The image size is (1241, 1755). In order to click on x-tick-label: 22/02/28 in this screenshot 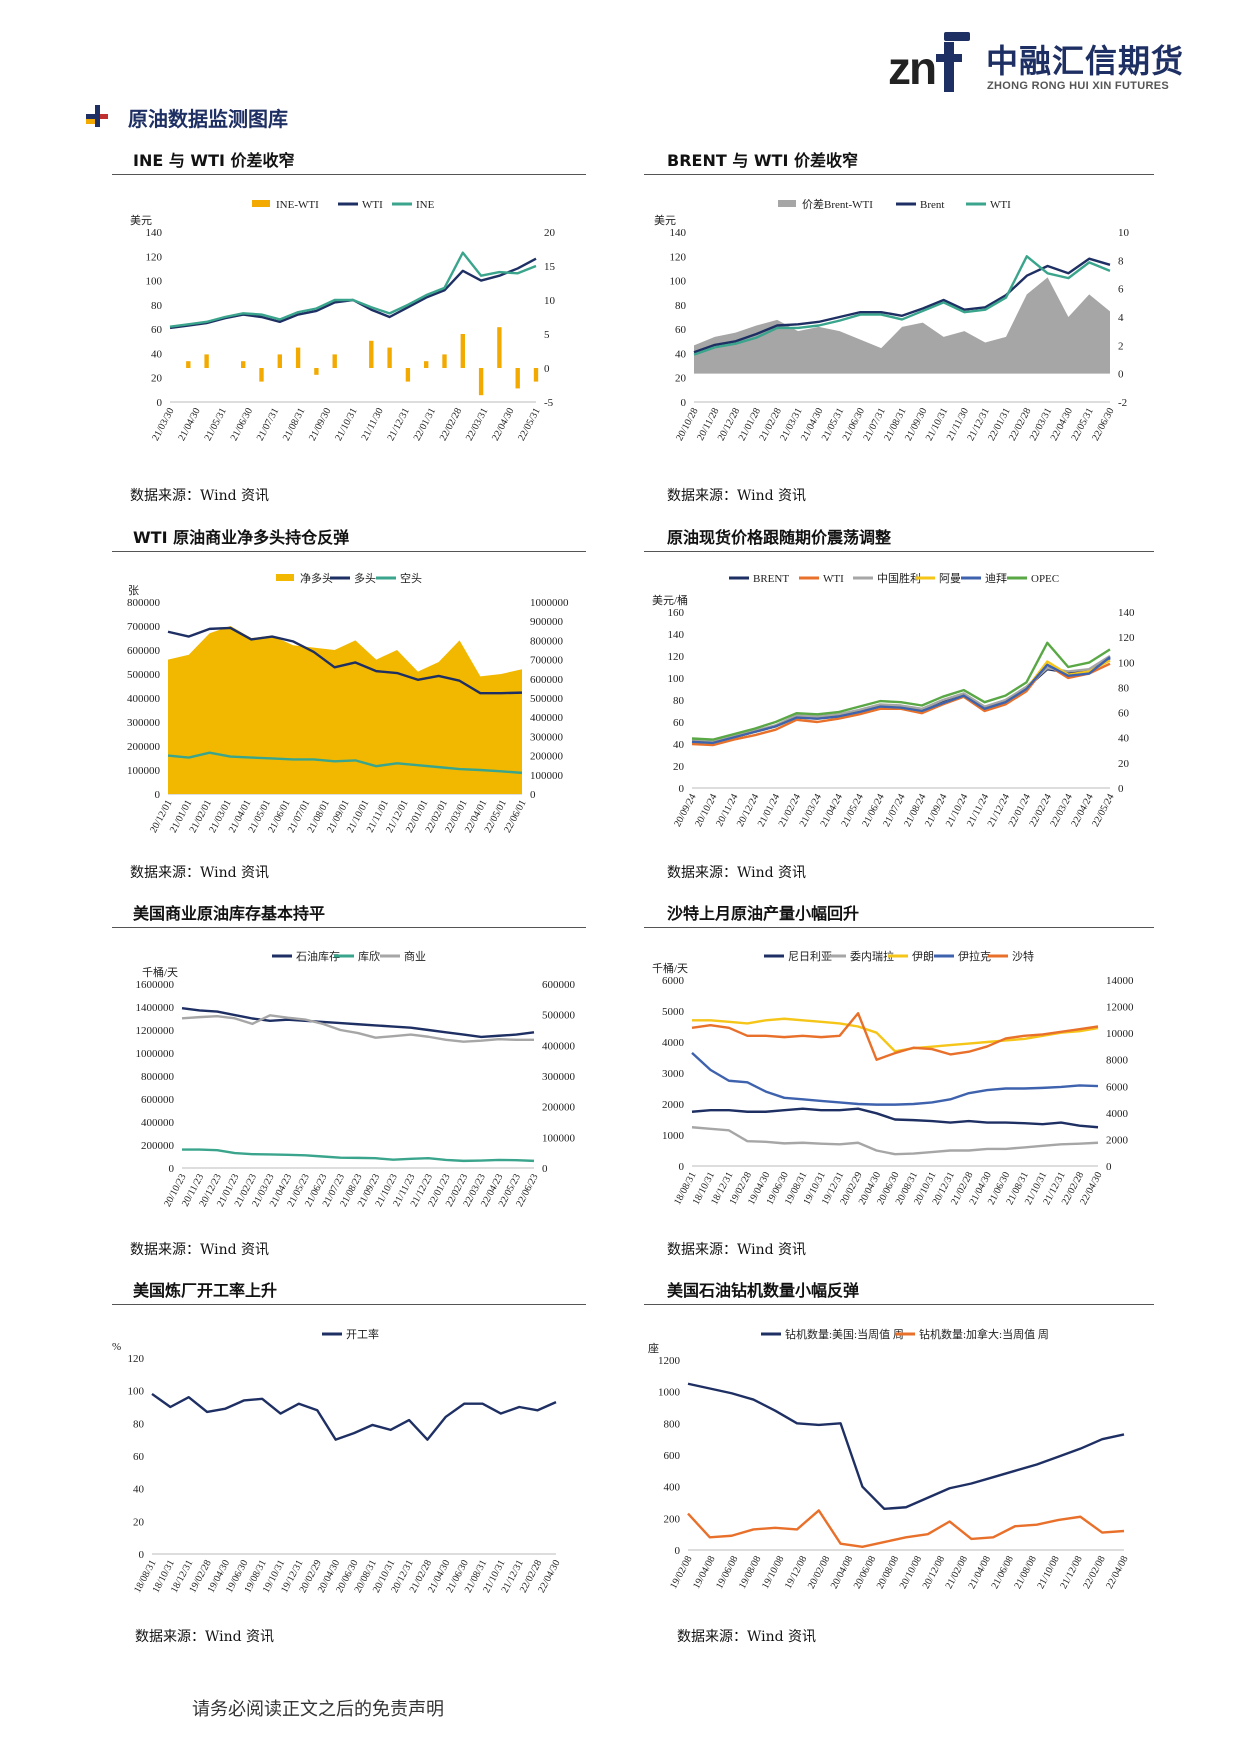, I will do `click(451, 424)`.